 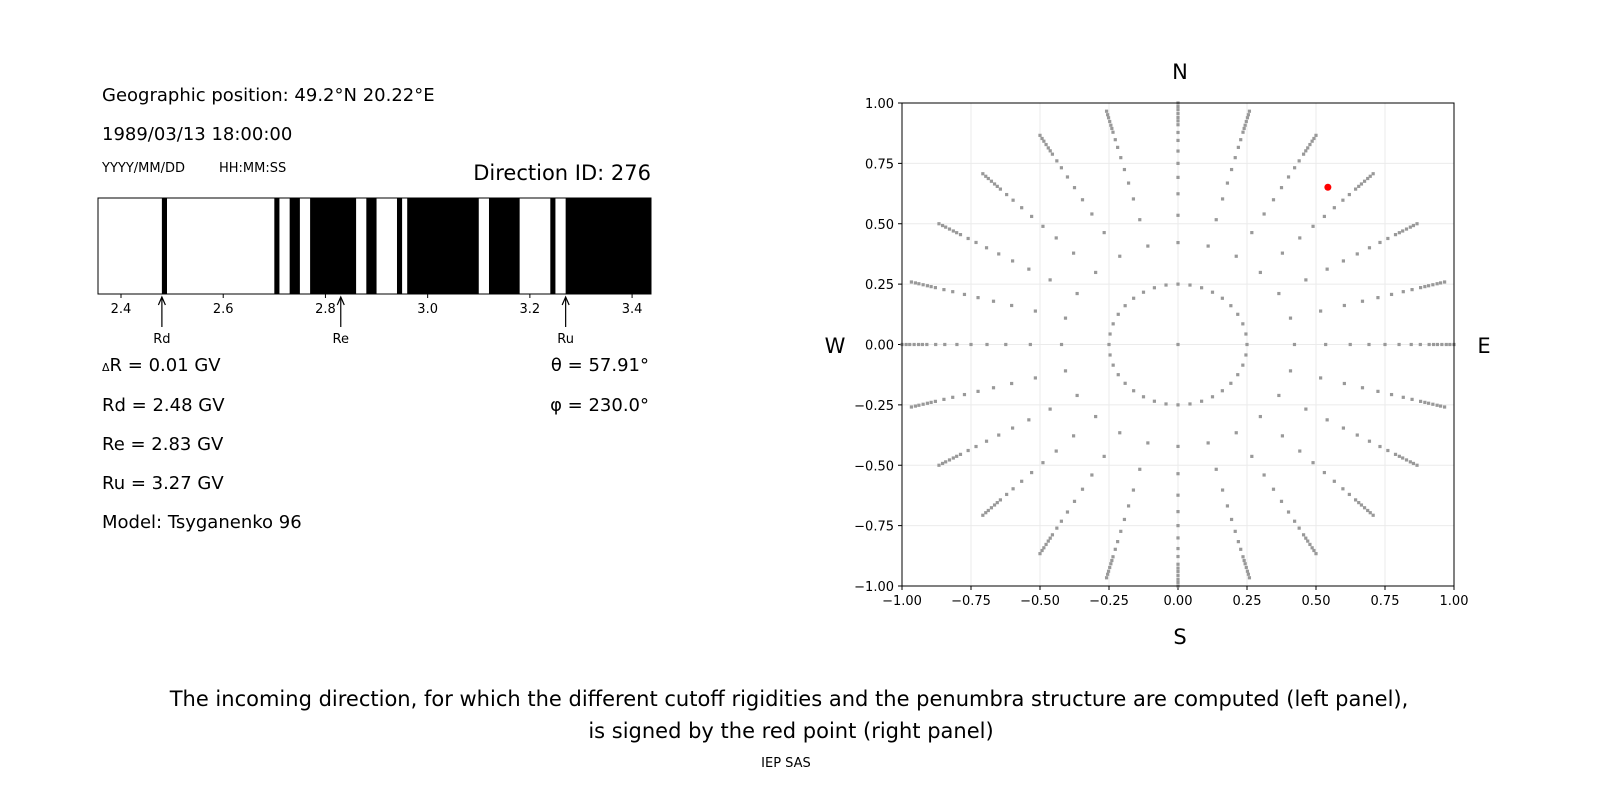 I want to click on x-tick-label: 0.75, so click(x=1385, y=601).